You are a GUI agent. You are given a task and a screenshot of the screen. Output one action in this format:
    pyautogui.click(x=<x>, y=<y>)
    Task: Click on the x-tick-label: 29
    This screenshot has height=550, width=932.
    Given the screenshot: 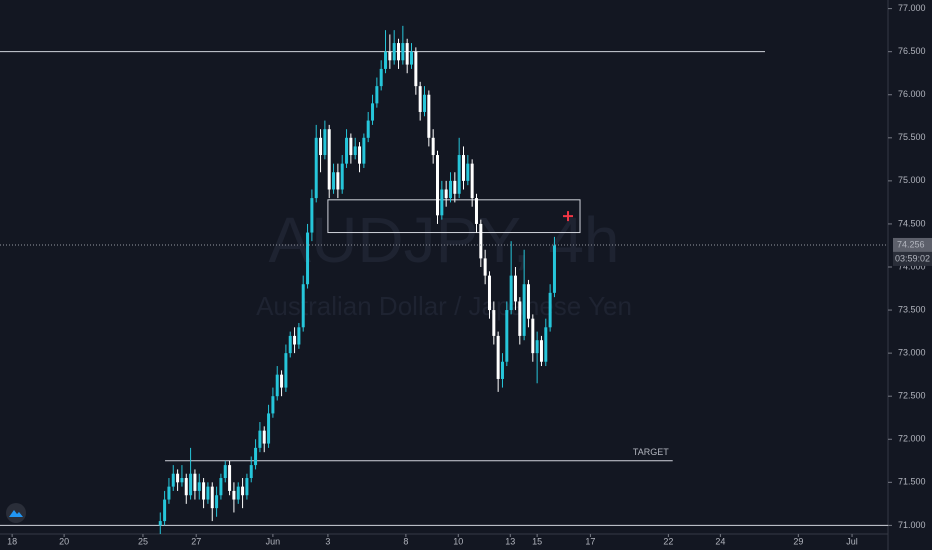 What is the action you would take?
    pyautogui.click(x=798, y=541)
    